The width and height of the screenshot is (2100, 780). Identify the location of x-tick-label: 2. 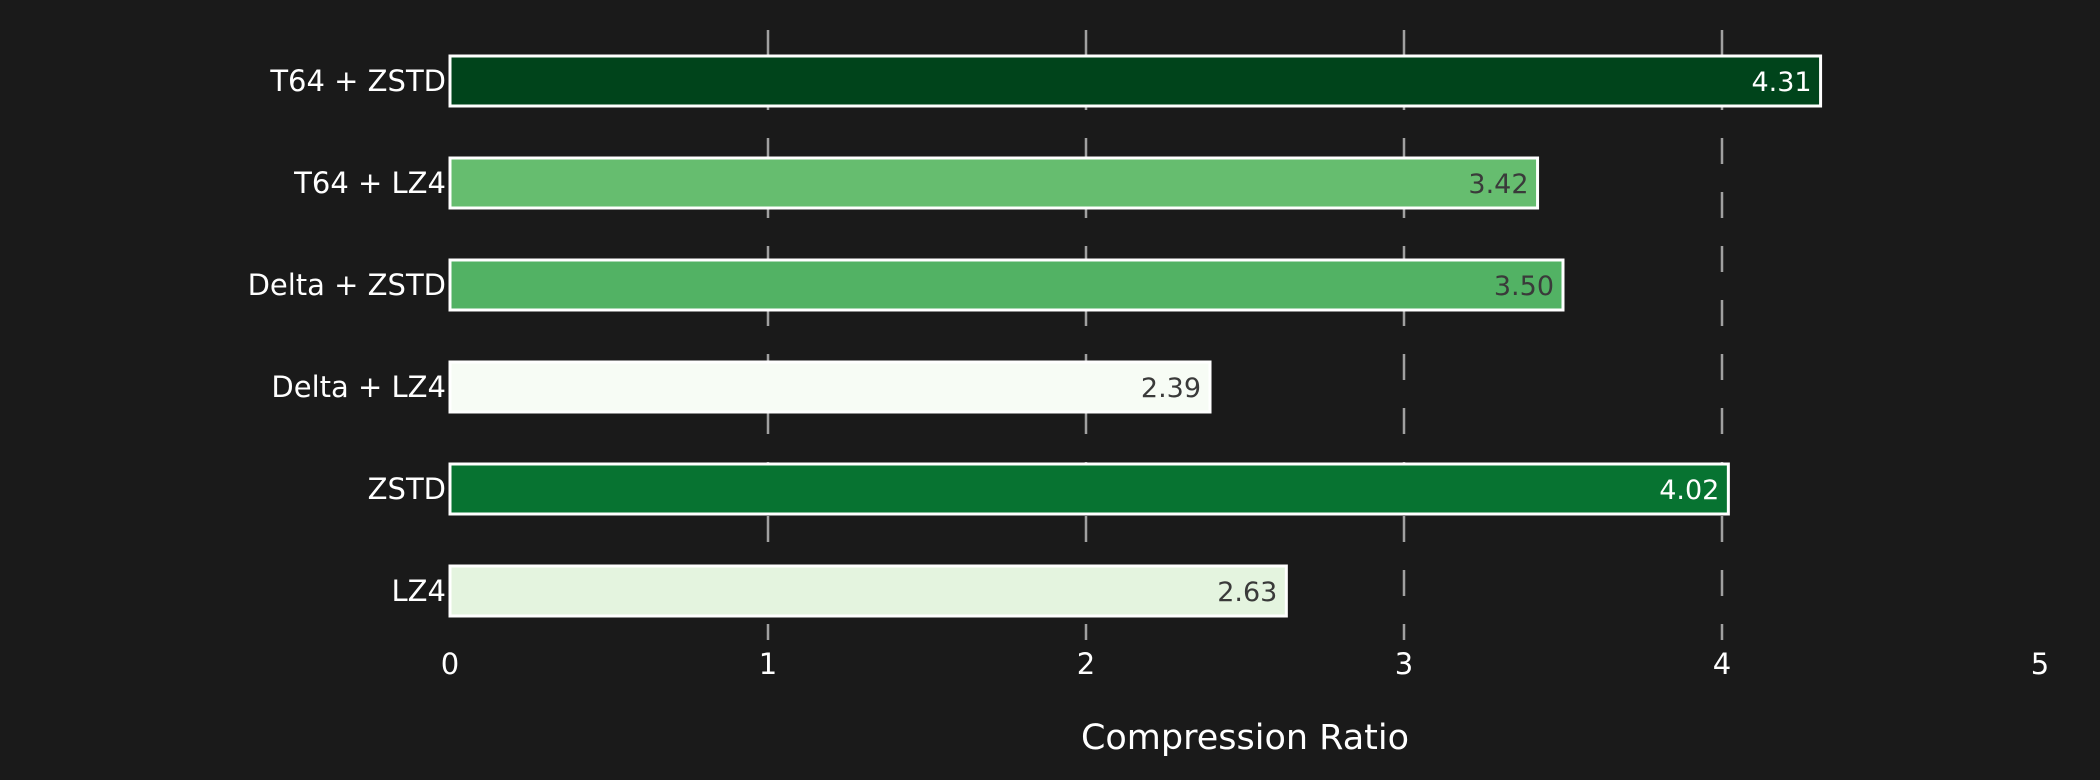
(1086, 664).